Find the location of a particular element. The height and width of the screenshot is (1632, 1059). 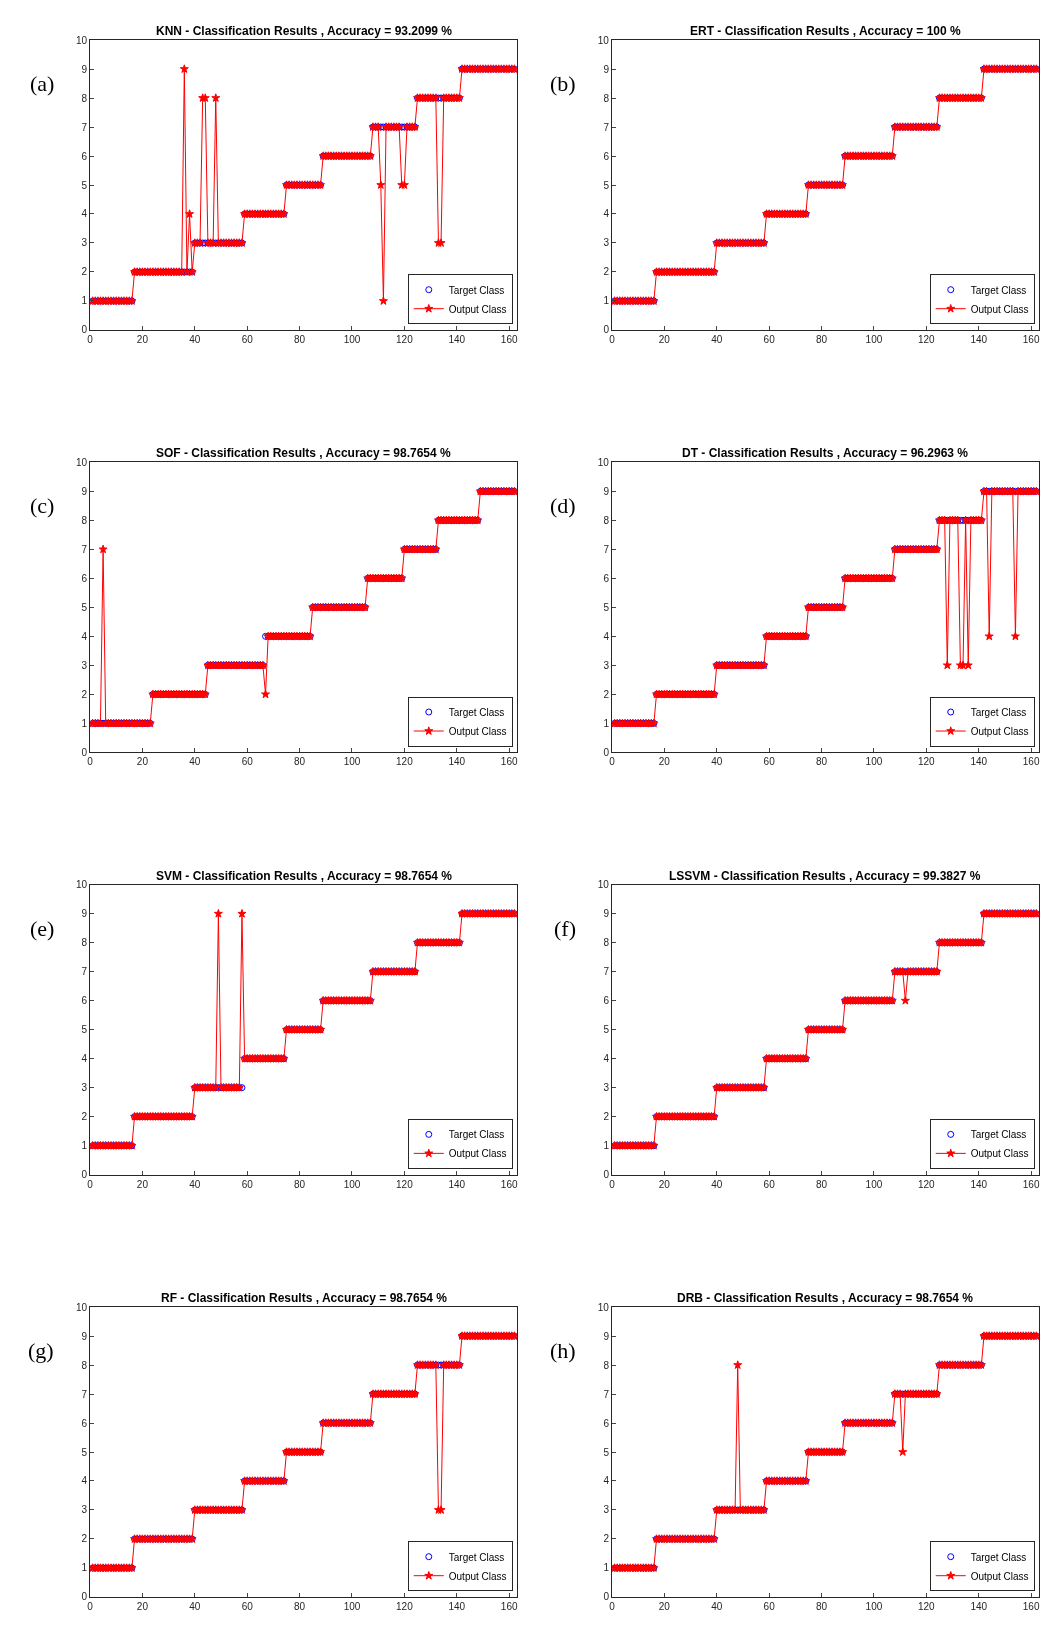

chart-title: ERT - Classification Results , Accuracy = 100 % is located at coordinates (825, 31).